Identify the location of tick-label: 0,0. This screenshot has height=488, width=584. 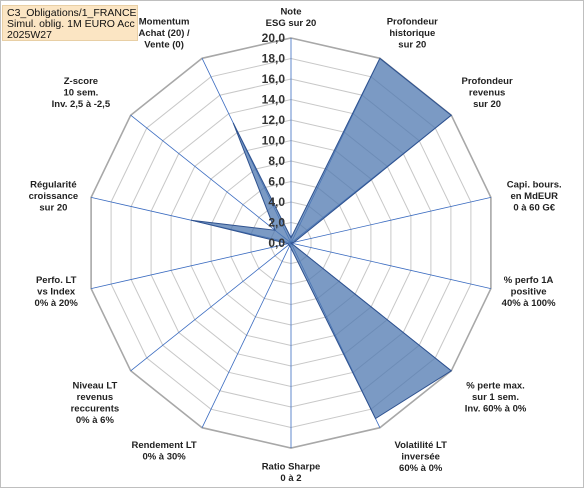
(276, 243).